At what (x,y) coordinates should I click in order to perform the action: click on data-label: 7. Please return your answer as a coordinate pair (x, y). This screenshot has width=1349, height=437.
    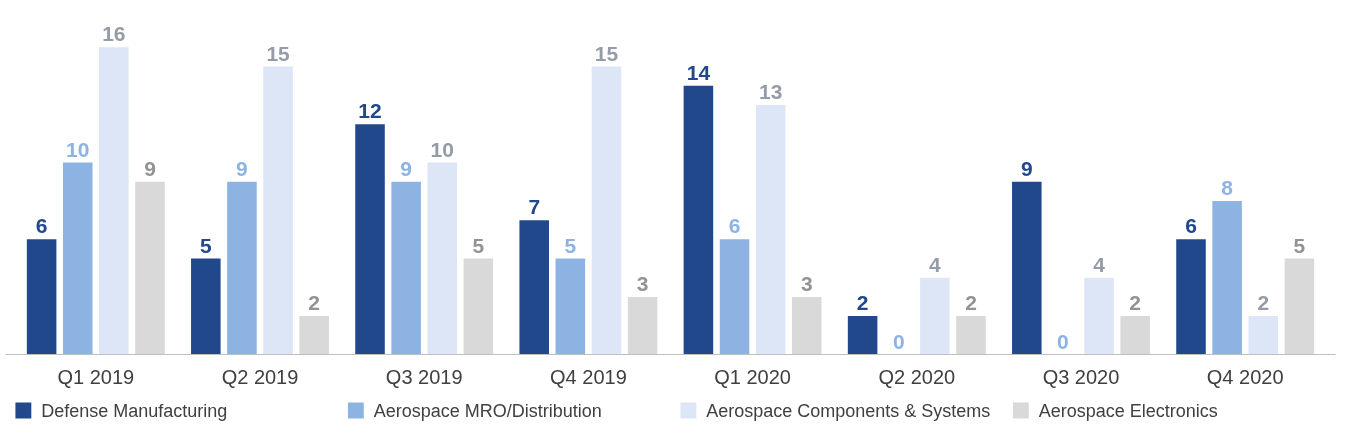
    Looking at the image, I should click on (534, 207).